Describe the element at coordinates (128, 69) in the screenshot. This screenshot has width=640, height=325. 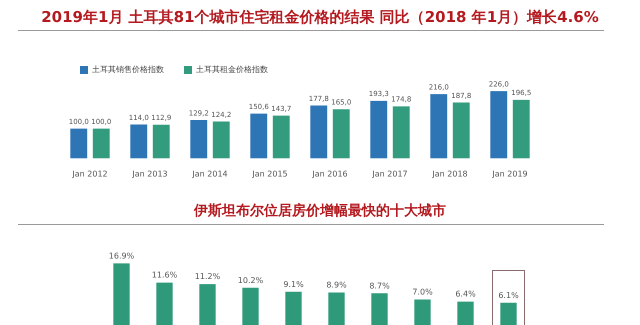
I see `legend-label: 土耳其销售价格指数` at that location.